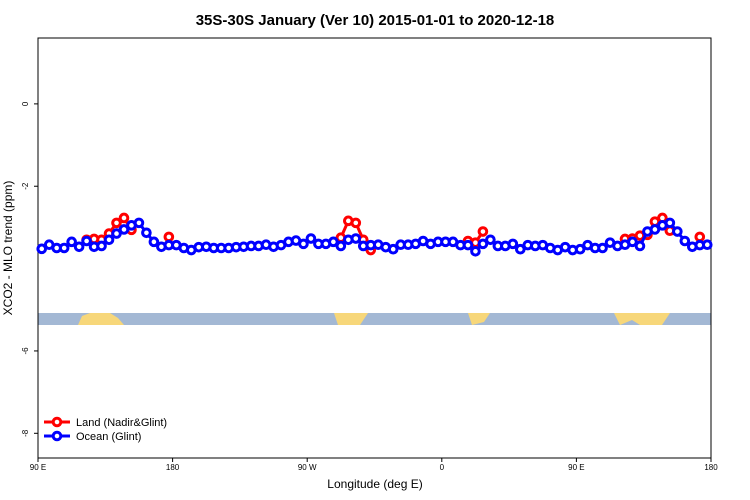  Describe the element at coordinates (442, 467) in the screenshot. I see `x-tick-label: 0` at that location.